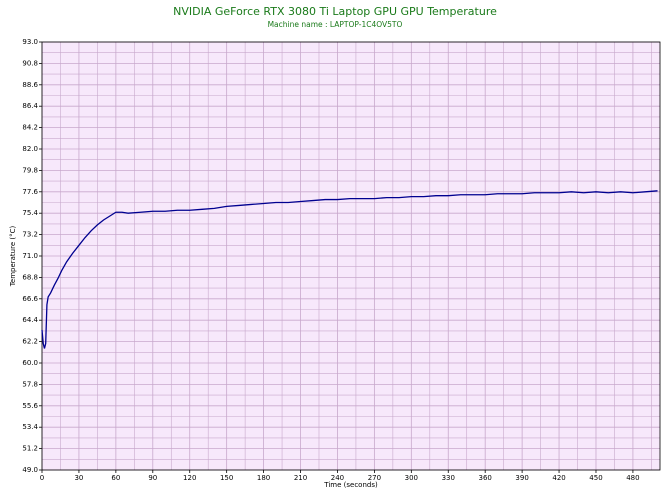  What do you see at coordinates (558, 478) in the screenshot?
I see `x-tick-label: 420` at bounding box center [558, 478].